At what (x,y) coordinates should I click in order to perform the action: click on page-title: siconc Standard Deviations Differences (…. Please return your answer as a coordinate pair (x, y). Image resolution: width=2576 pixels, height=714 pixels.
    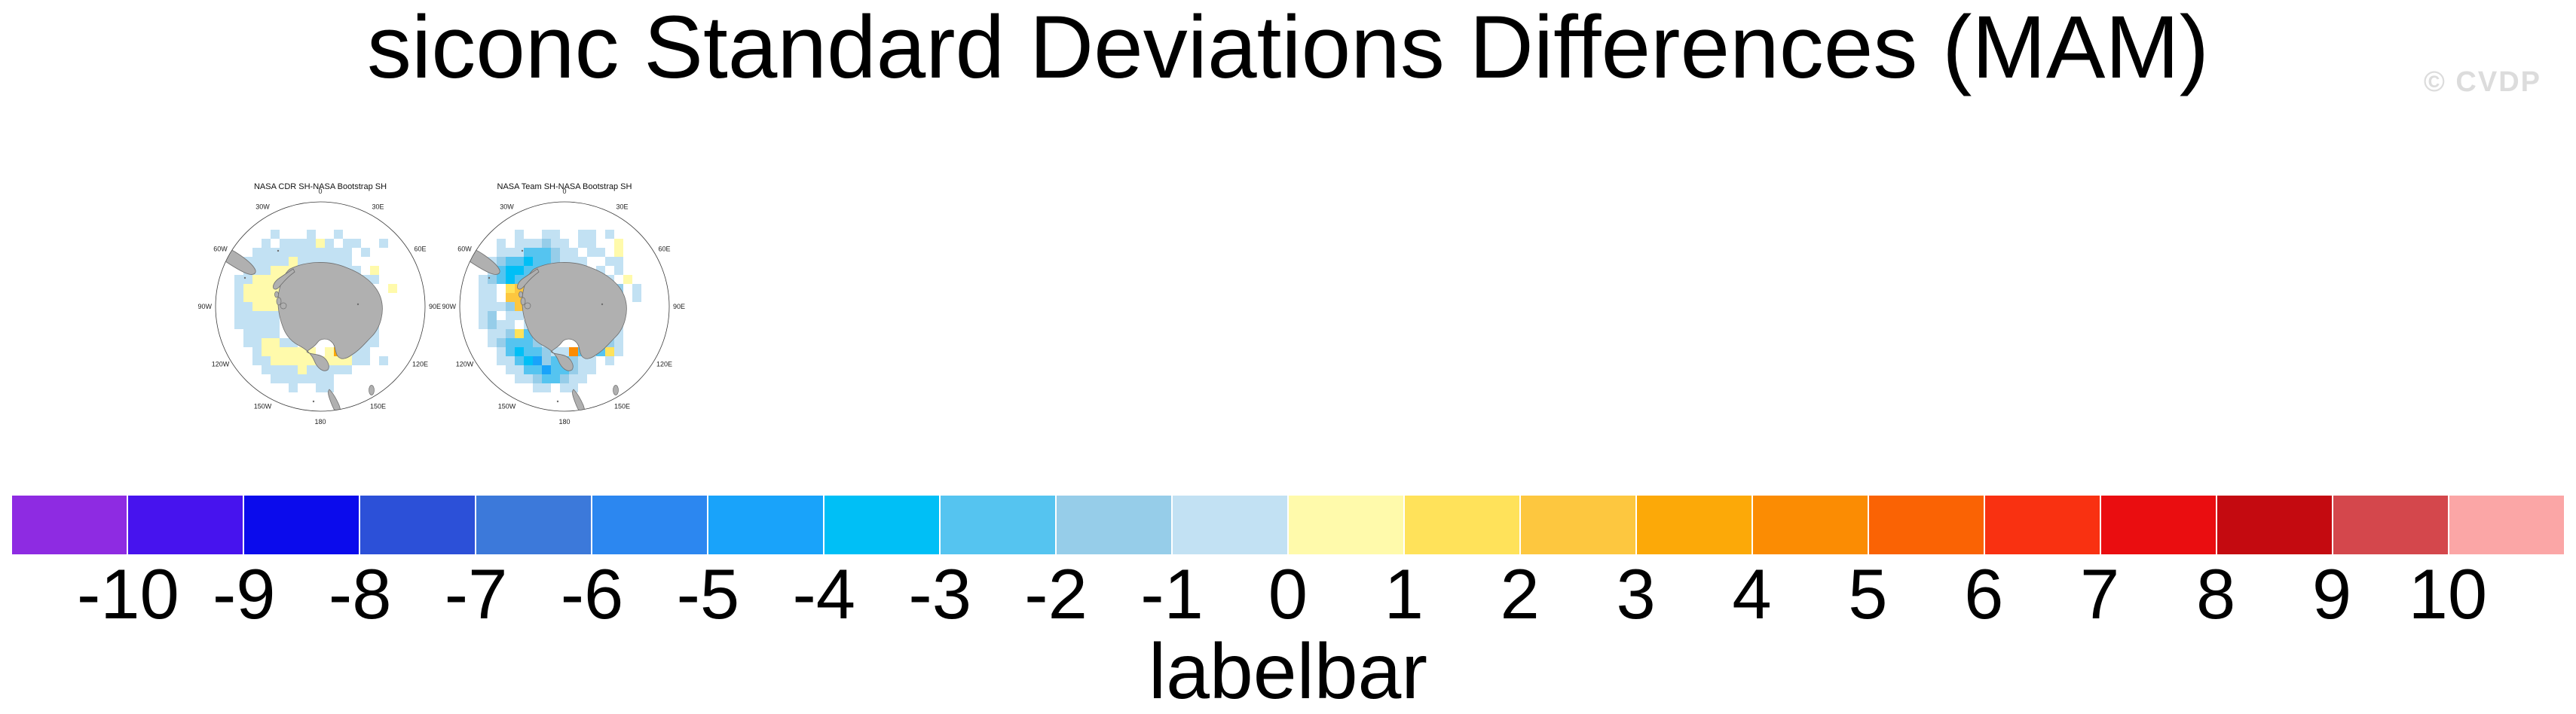
    Looking at the image, I should click on (1287, 48).